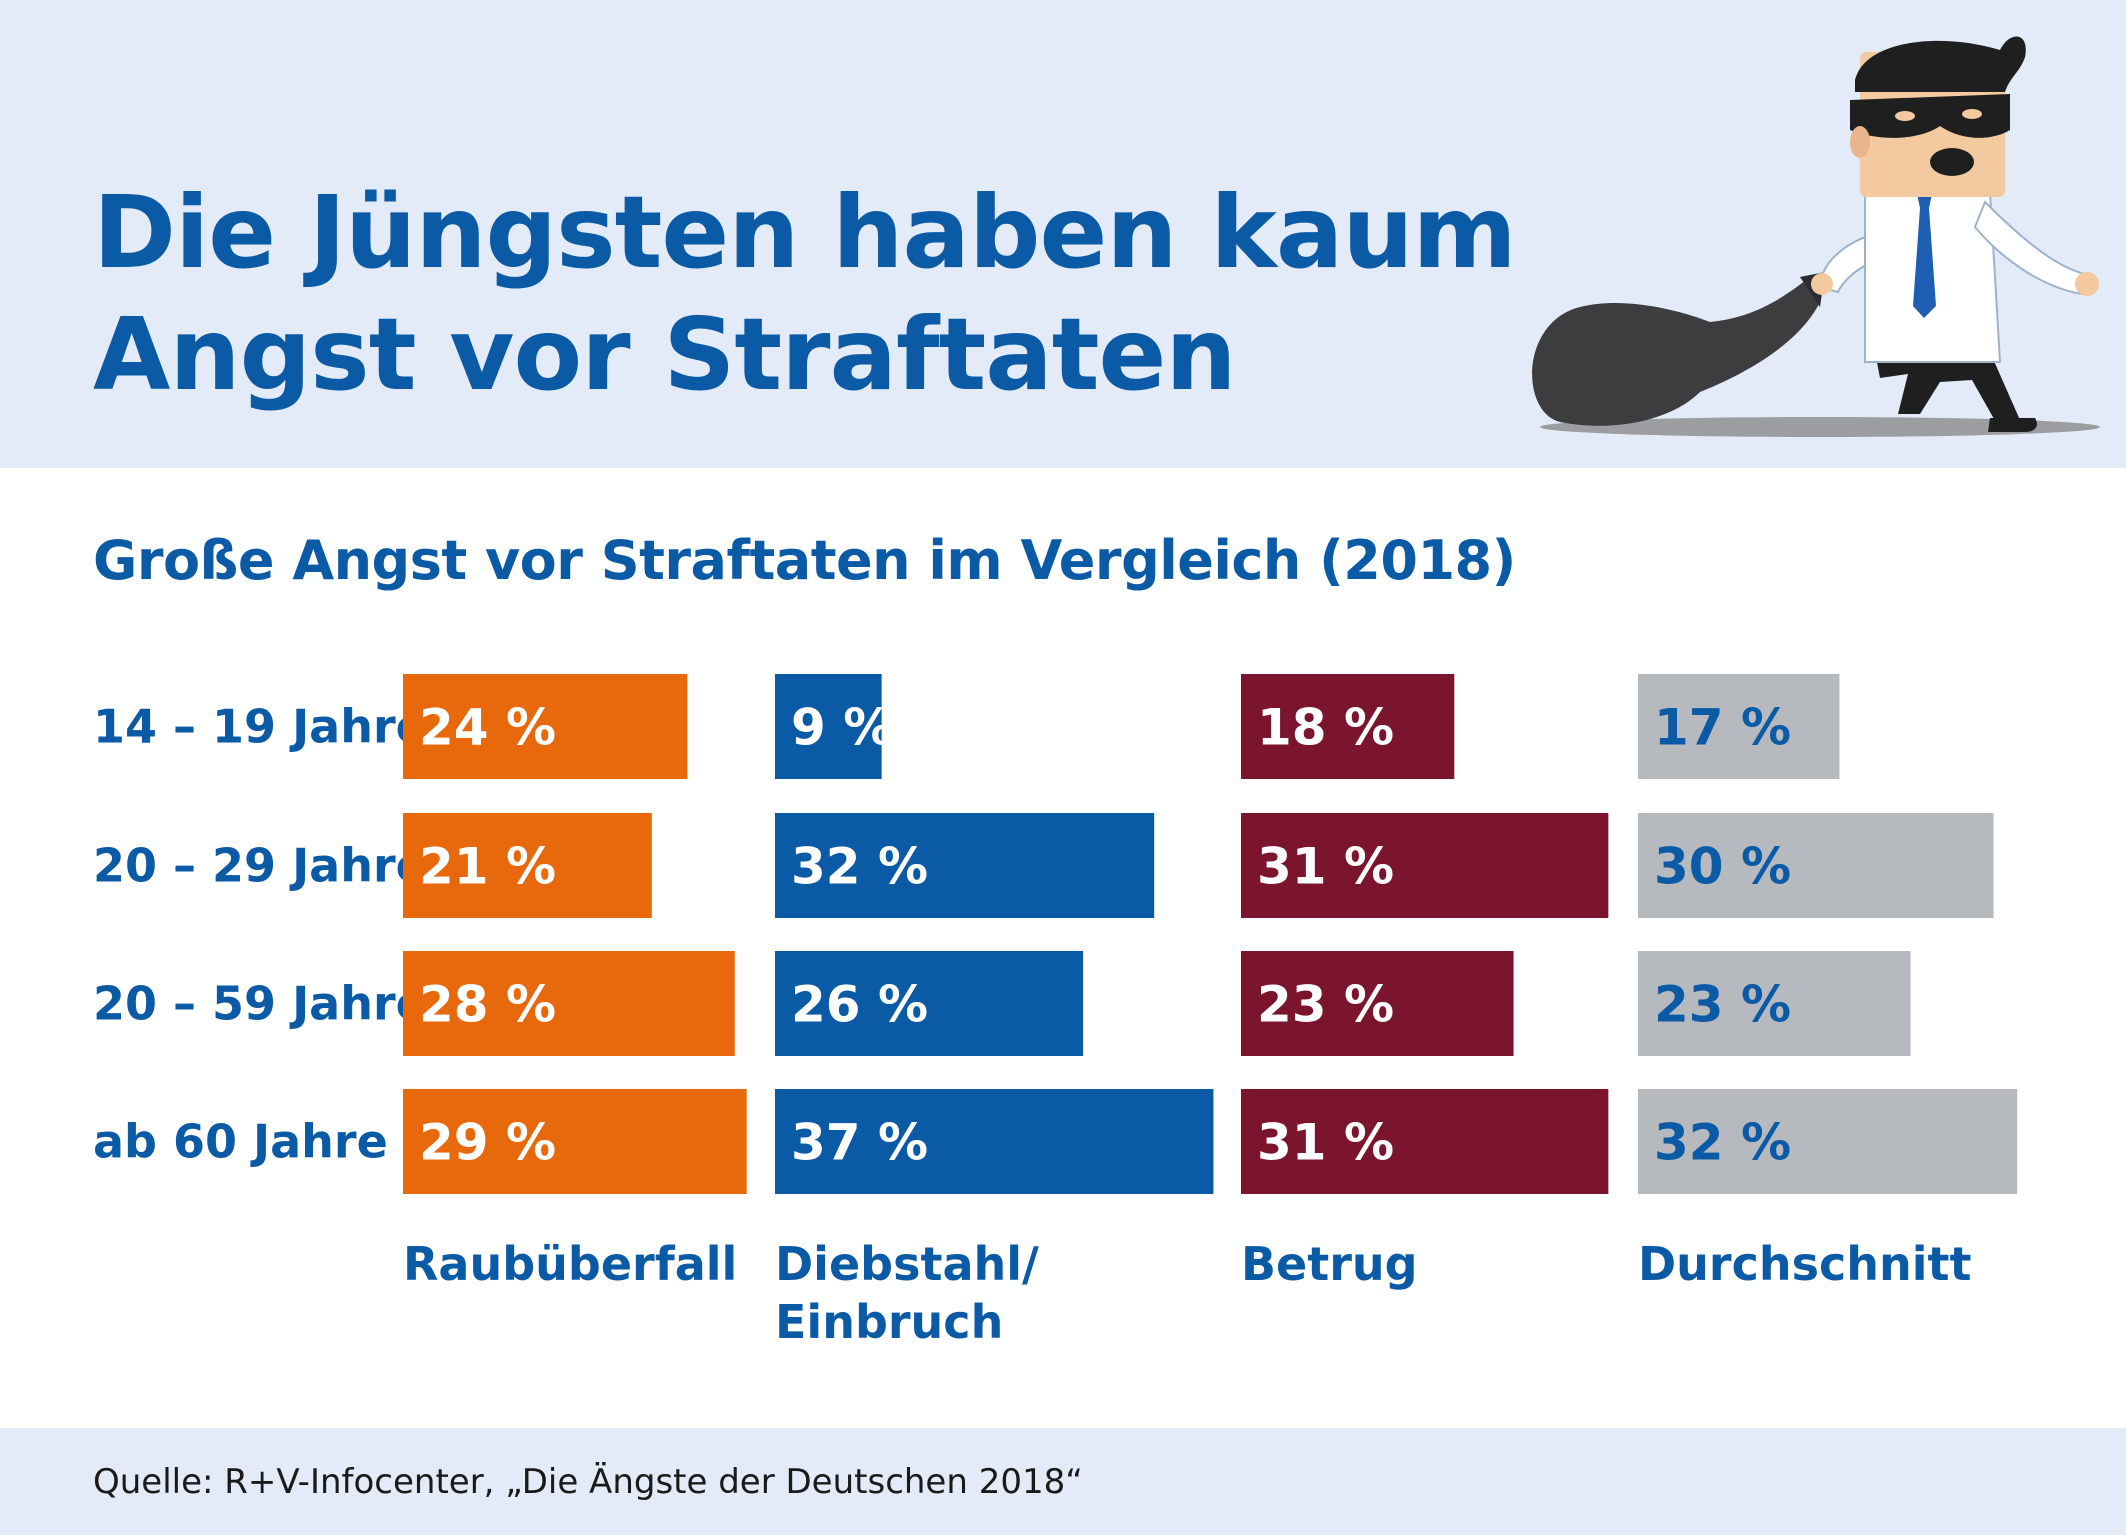  Describe the element at coordinates (1816, 236) in the screenshot. I see `thief-illustration` at that location.